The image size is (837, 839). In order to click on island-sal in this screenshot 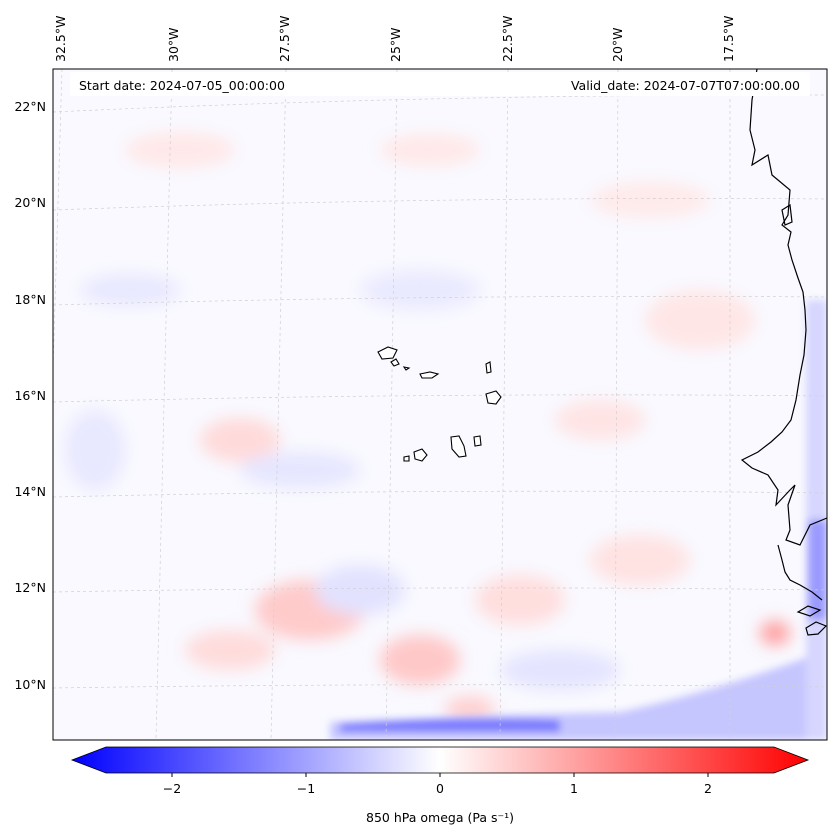, I will do `click(488, 367)`.